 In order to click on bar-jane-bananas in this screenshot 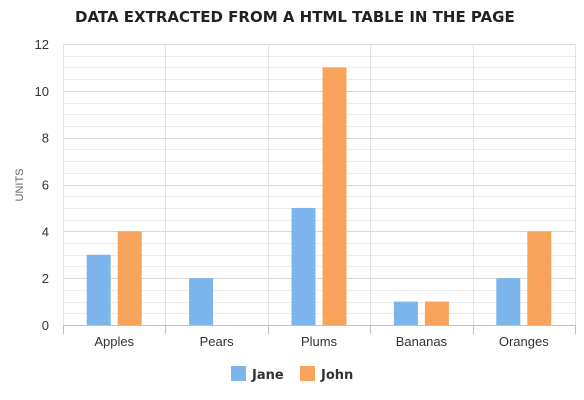, I will do `click(406, 313)`.